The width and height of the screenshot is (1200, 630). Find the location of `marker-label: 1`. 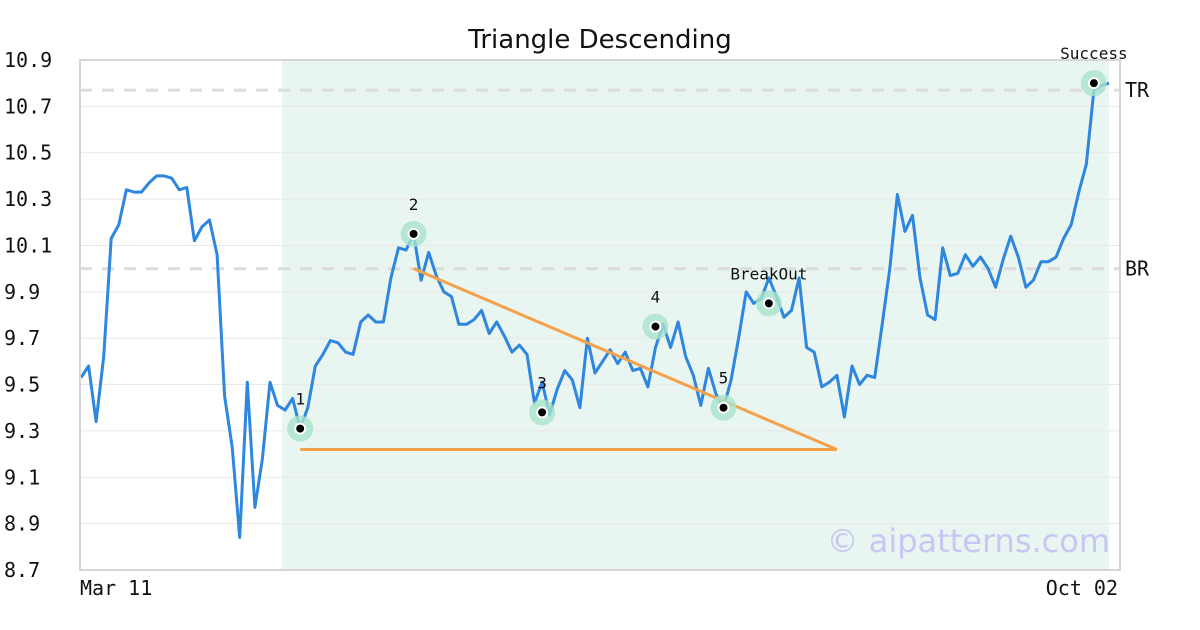

marker-label: 1 is located at coordinates (300, 399).